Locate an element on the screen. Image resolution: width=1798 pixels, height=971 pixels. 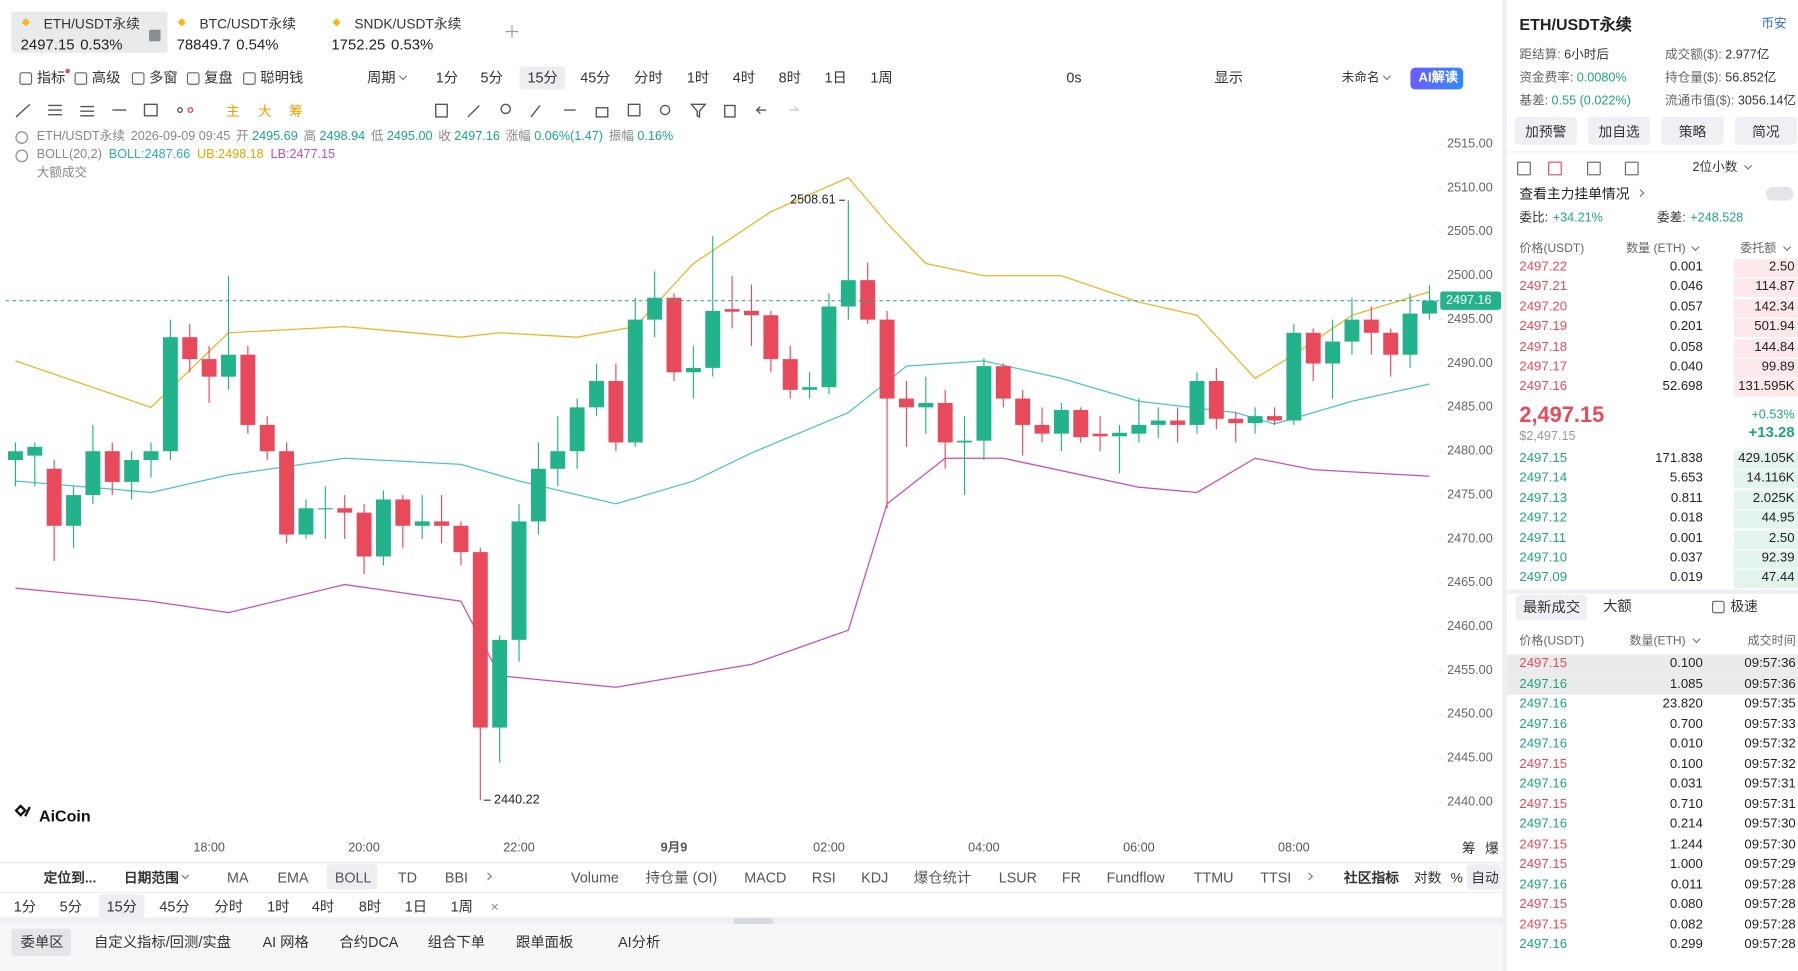
community-button: 社区指标 is located at coordinates (1371, 878).